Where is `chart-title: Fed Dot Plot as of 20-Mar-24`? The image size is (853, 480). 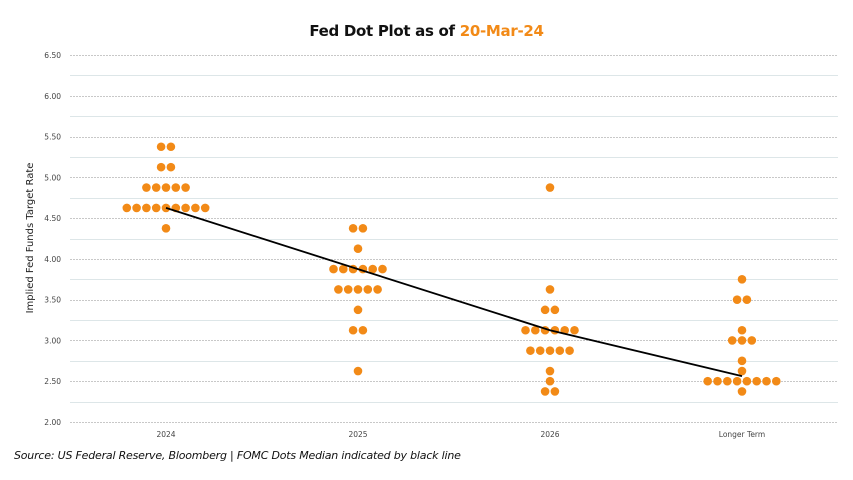
chart-title: Fed Dot Plot as of 20-Mar-24 is located at coordinates (426, 31).